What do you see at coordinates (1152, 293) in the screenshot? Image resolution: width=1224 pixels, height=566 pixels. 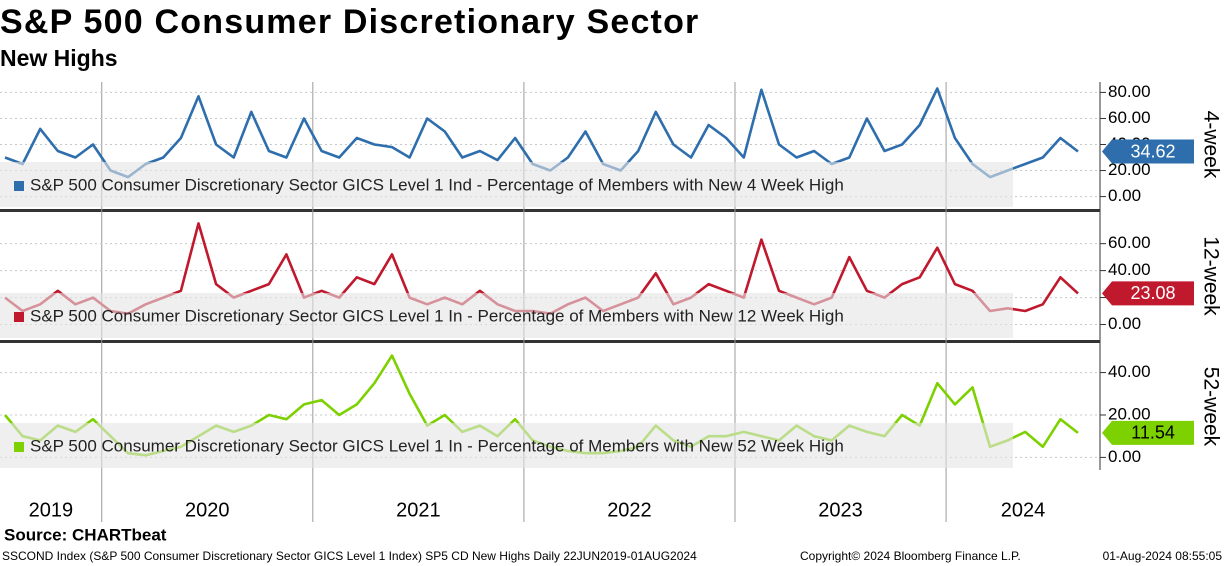 I see `last-value-label: 23.08` at bounding box center [1152, 293].